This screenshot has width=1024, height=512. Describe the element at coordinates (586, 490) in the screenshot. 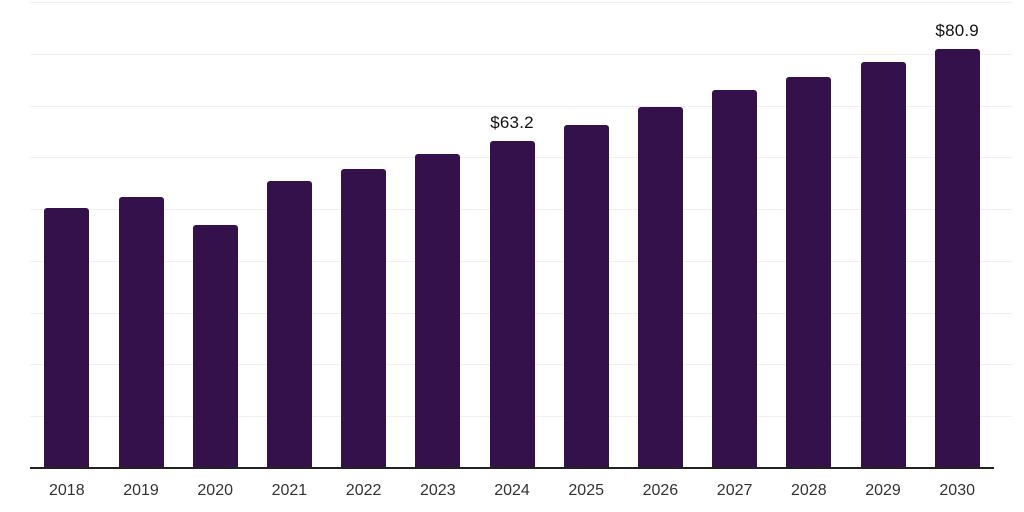

I see `x-tick-label-2025: 2025` at that location.